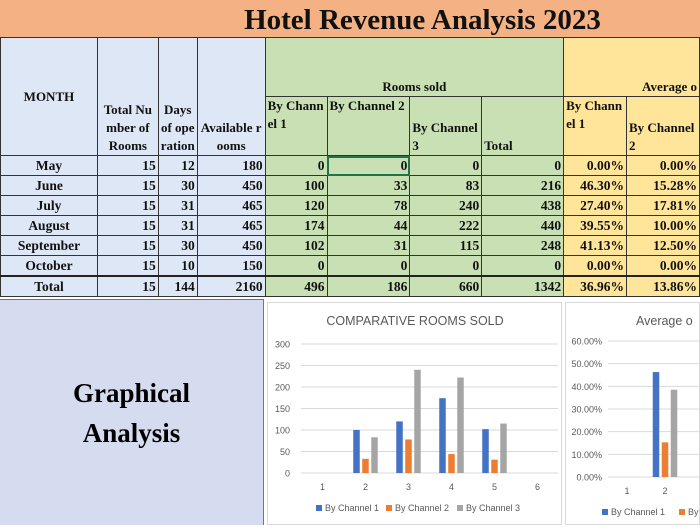 This screenshot has width=700, height=531. I want to click on cell-month: July, so click(49, 205).